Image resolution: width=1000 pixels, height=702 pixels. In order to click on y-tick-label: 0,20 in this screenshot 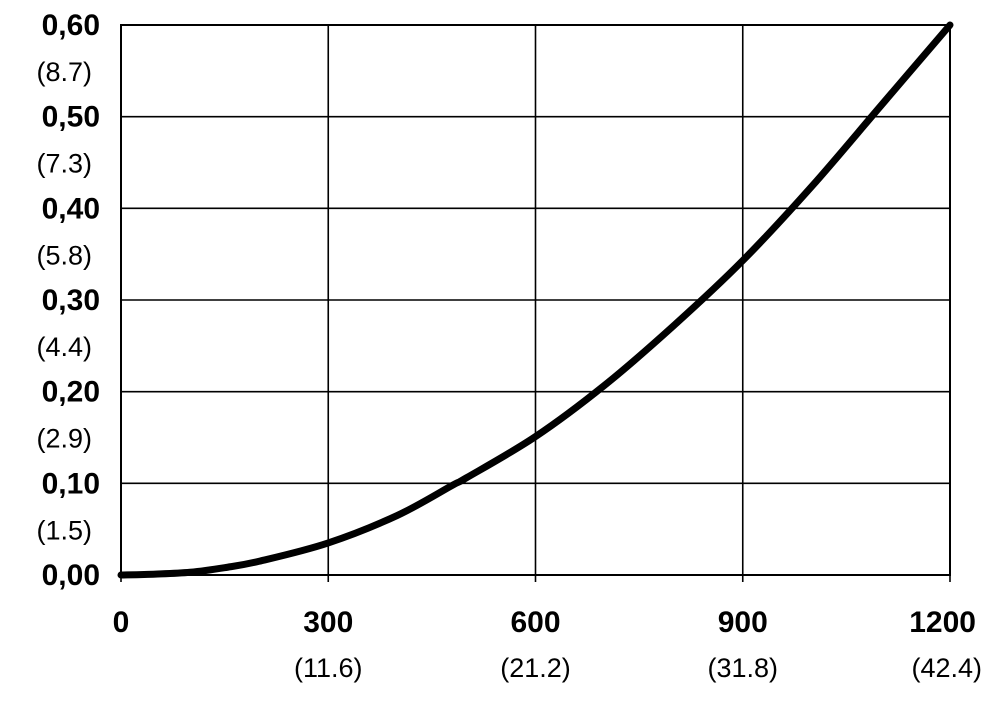, I will do `click(71, 392)`.